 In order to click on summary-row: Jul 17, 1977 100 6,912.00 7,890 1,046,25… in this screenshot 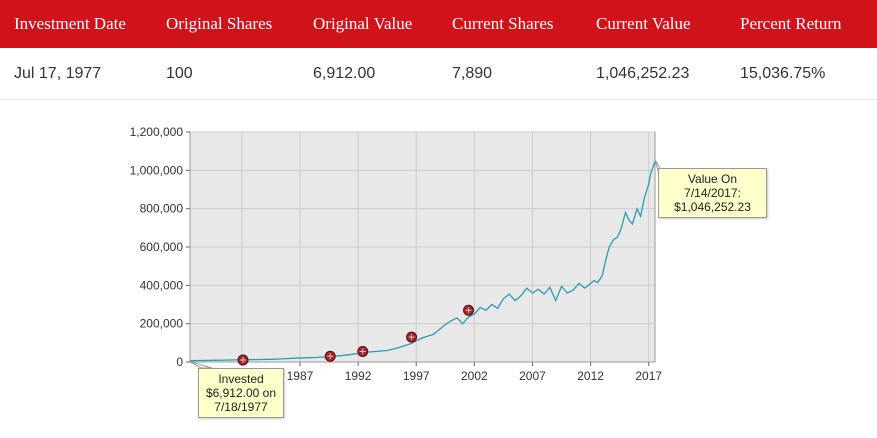, I will do `click(438, 74)`.